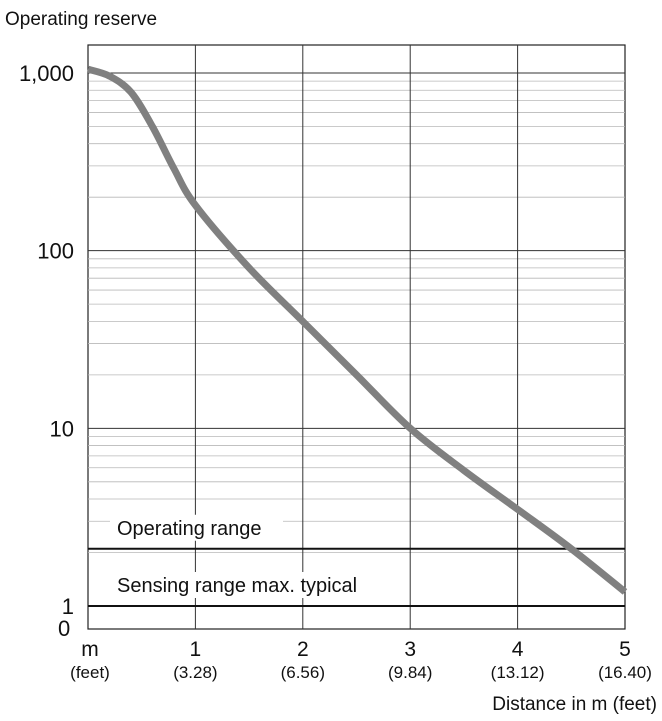  Describe the element at coordinates (303, 649) in the screenshot. I see `x-tick-label: 2` at that location.